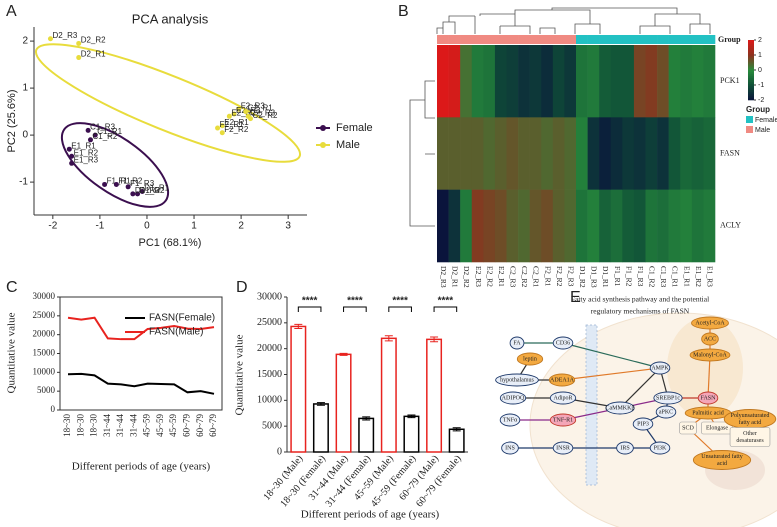 Image resolution: width=777 pixels, height=527 pixels. What do you see at coordinates (758, 109) in the screenshot?
I see `legend-title: Group` at bounding box center [758, 109].